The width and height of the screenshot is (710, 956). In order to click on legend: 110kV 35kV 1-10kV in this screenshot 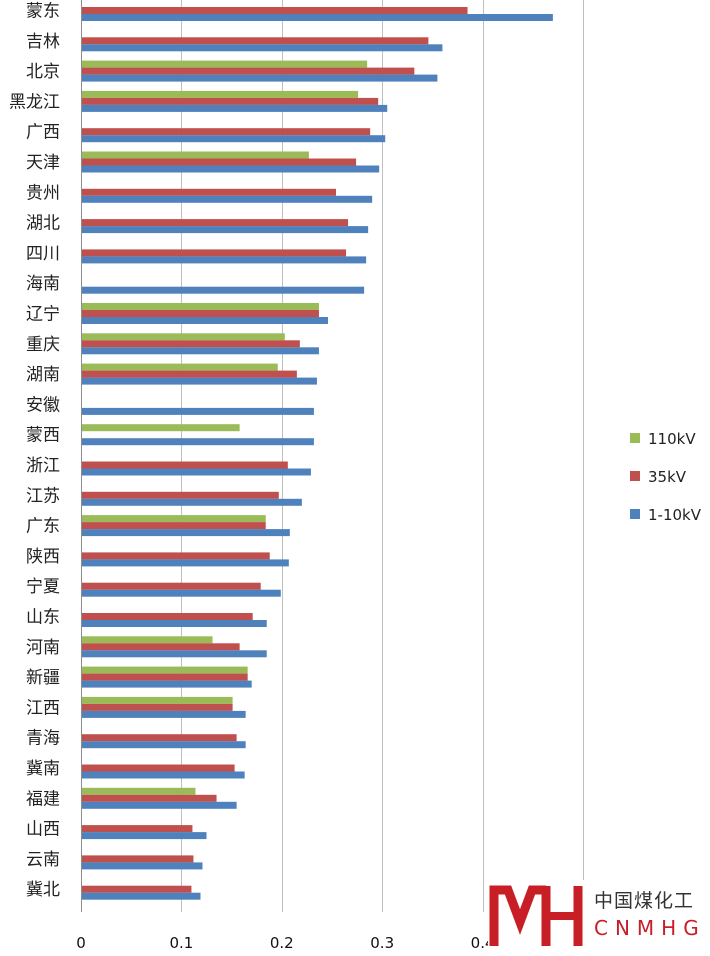, I will do `click(666, 477)`.